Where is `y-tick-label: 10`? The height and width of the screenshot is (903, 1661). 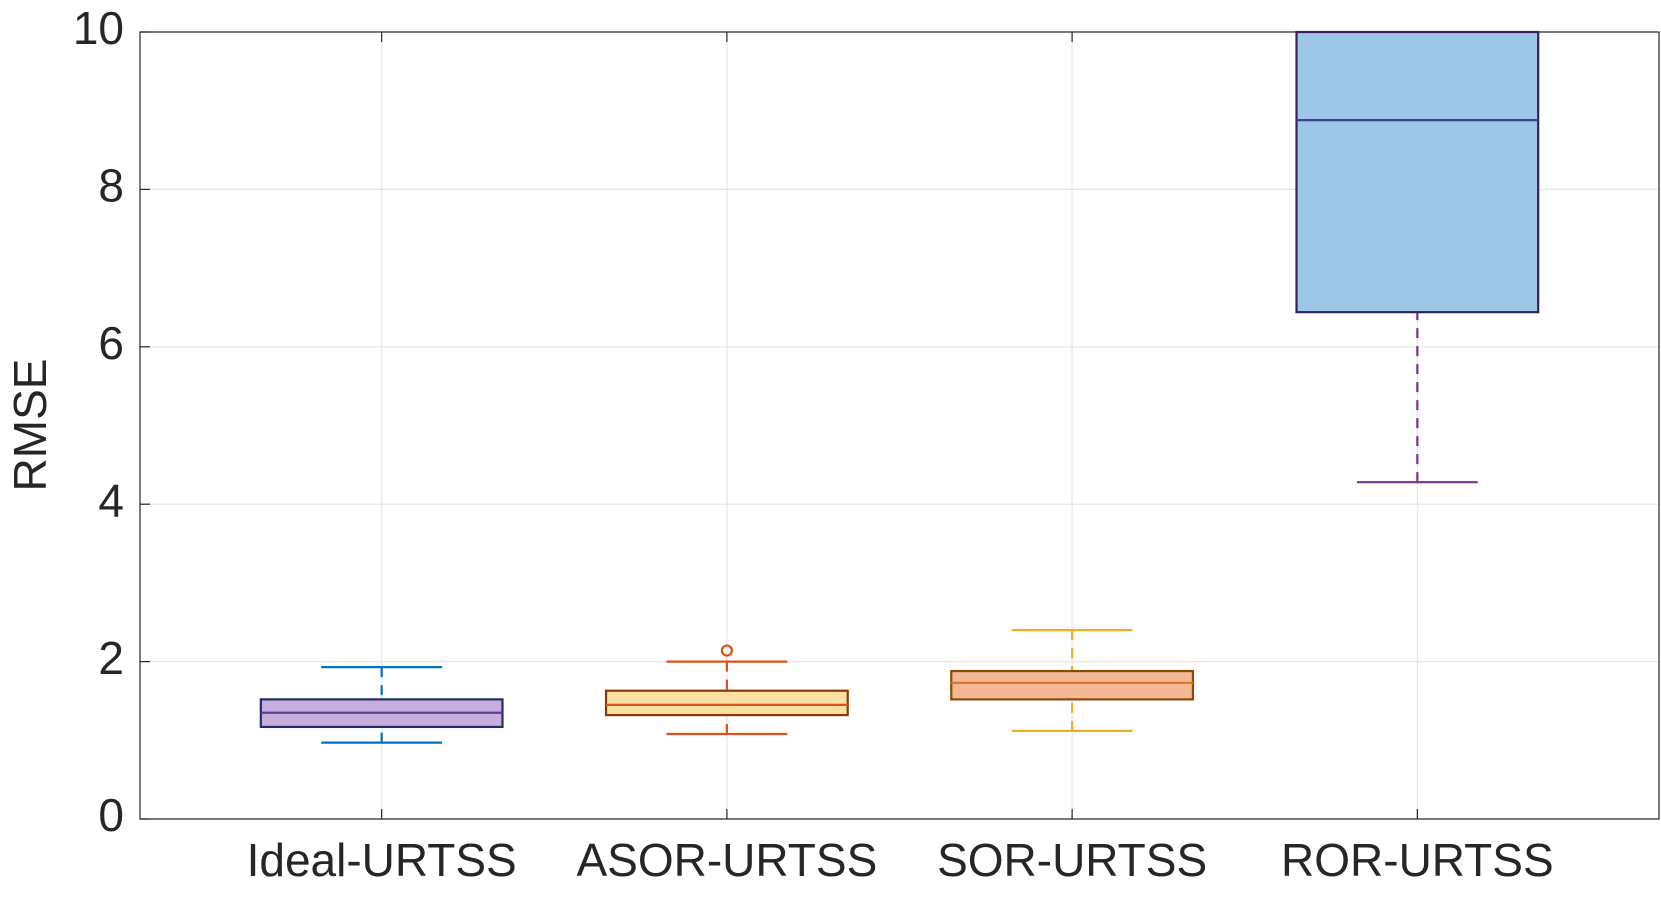 y-tick-label: 10 is located at coordinates (98, 28).